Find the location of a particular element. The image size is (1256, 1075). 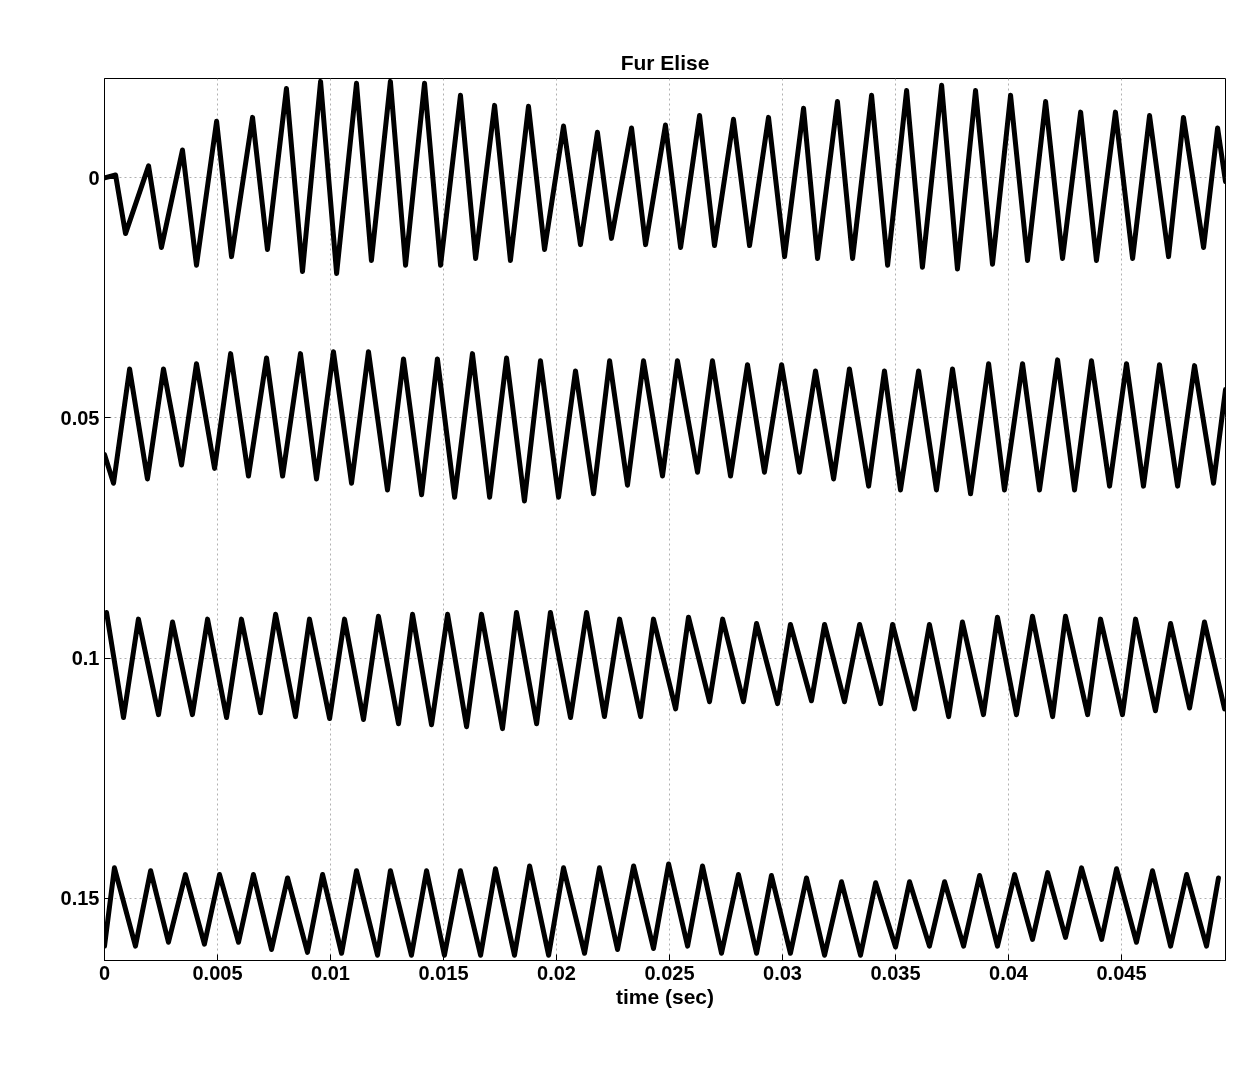

y-tick-label: 0.05 is located at coordinates (80, 417).